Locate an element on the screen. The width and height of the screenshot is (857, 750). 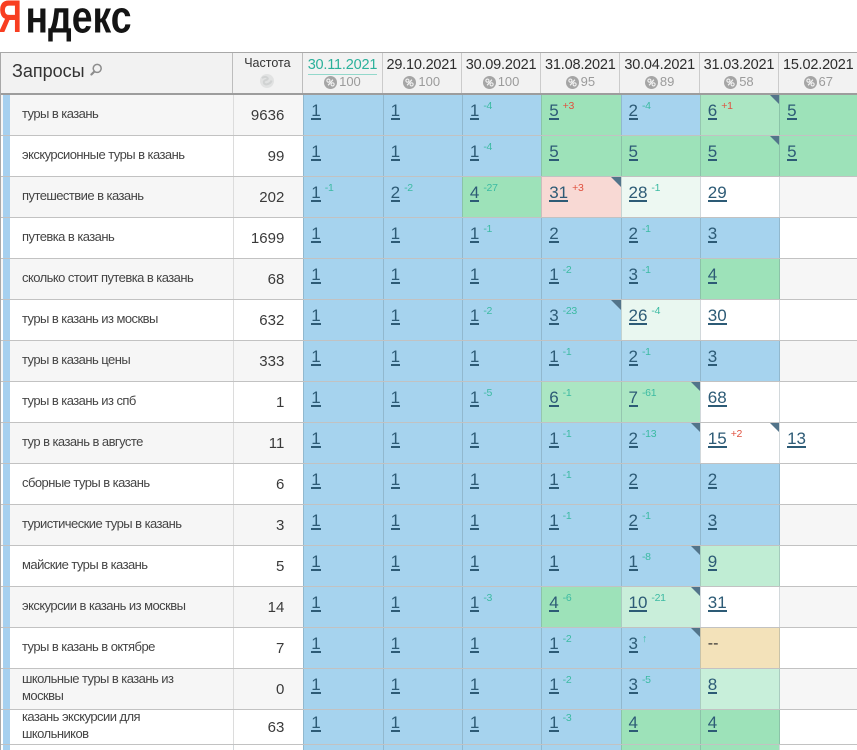
svg-text: Я is located at coordinates (11, 21).